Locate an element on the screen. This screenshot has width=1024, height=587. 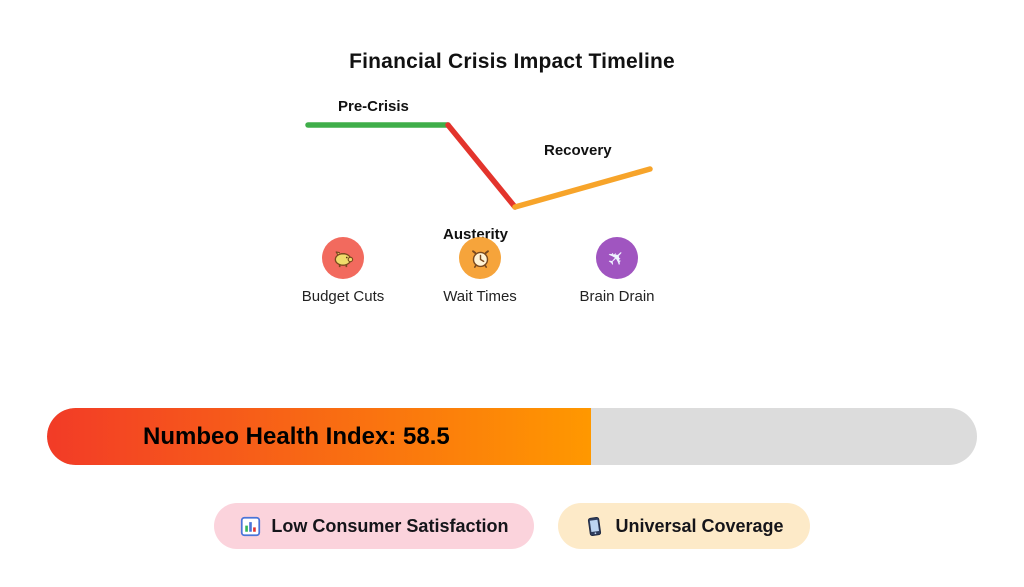
austerity-line is located at coordinates (481, 166).